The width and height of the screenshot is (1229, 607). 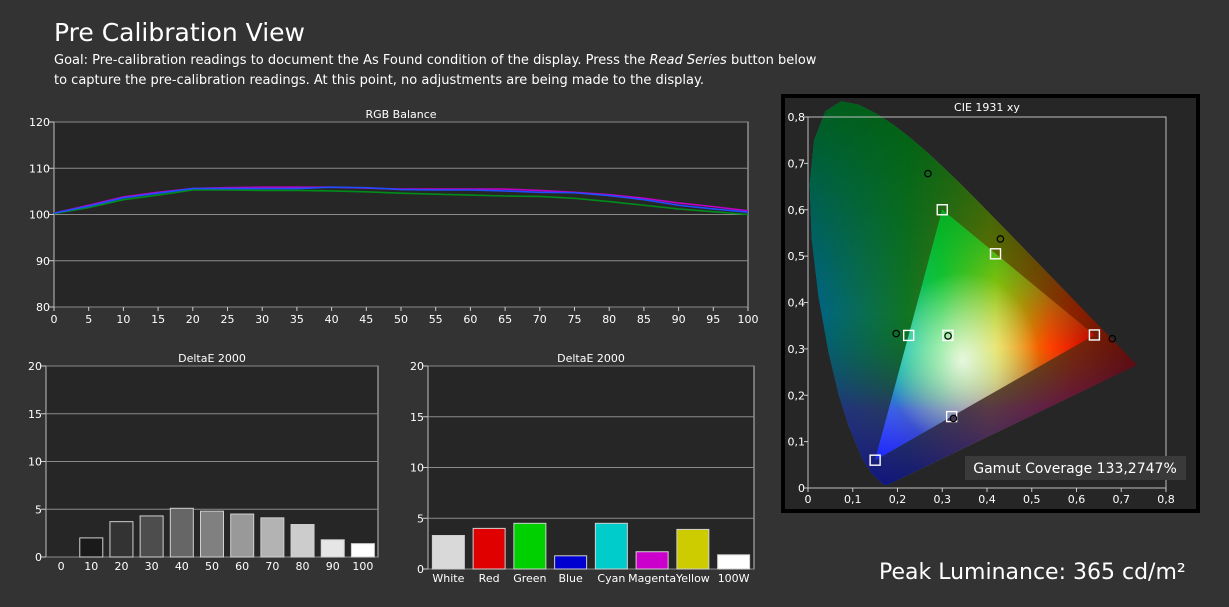 What do you see at coordinates (43, 307) in the screenshot?
I see `y-tick-label: 80` at bounding box center [43, 307].